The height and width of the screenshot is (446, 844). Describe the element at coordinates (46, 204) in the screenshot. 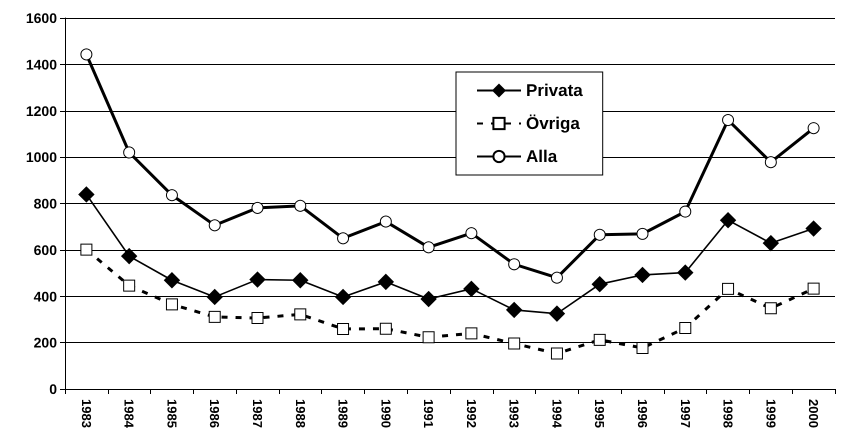

I see `y-tick-label: 800` at that location.